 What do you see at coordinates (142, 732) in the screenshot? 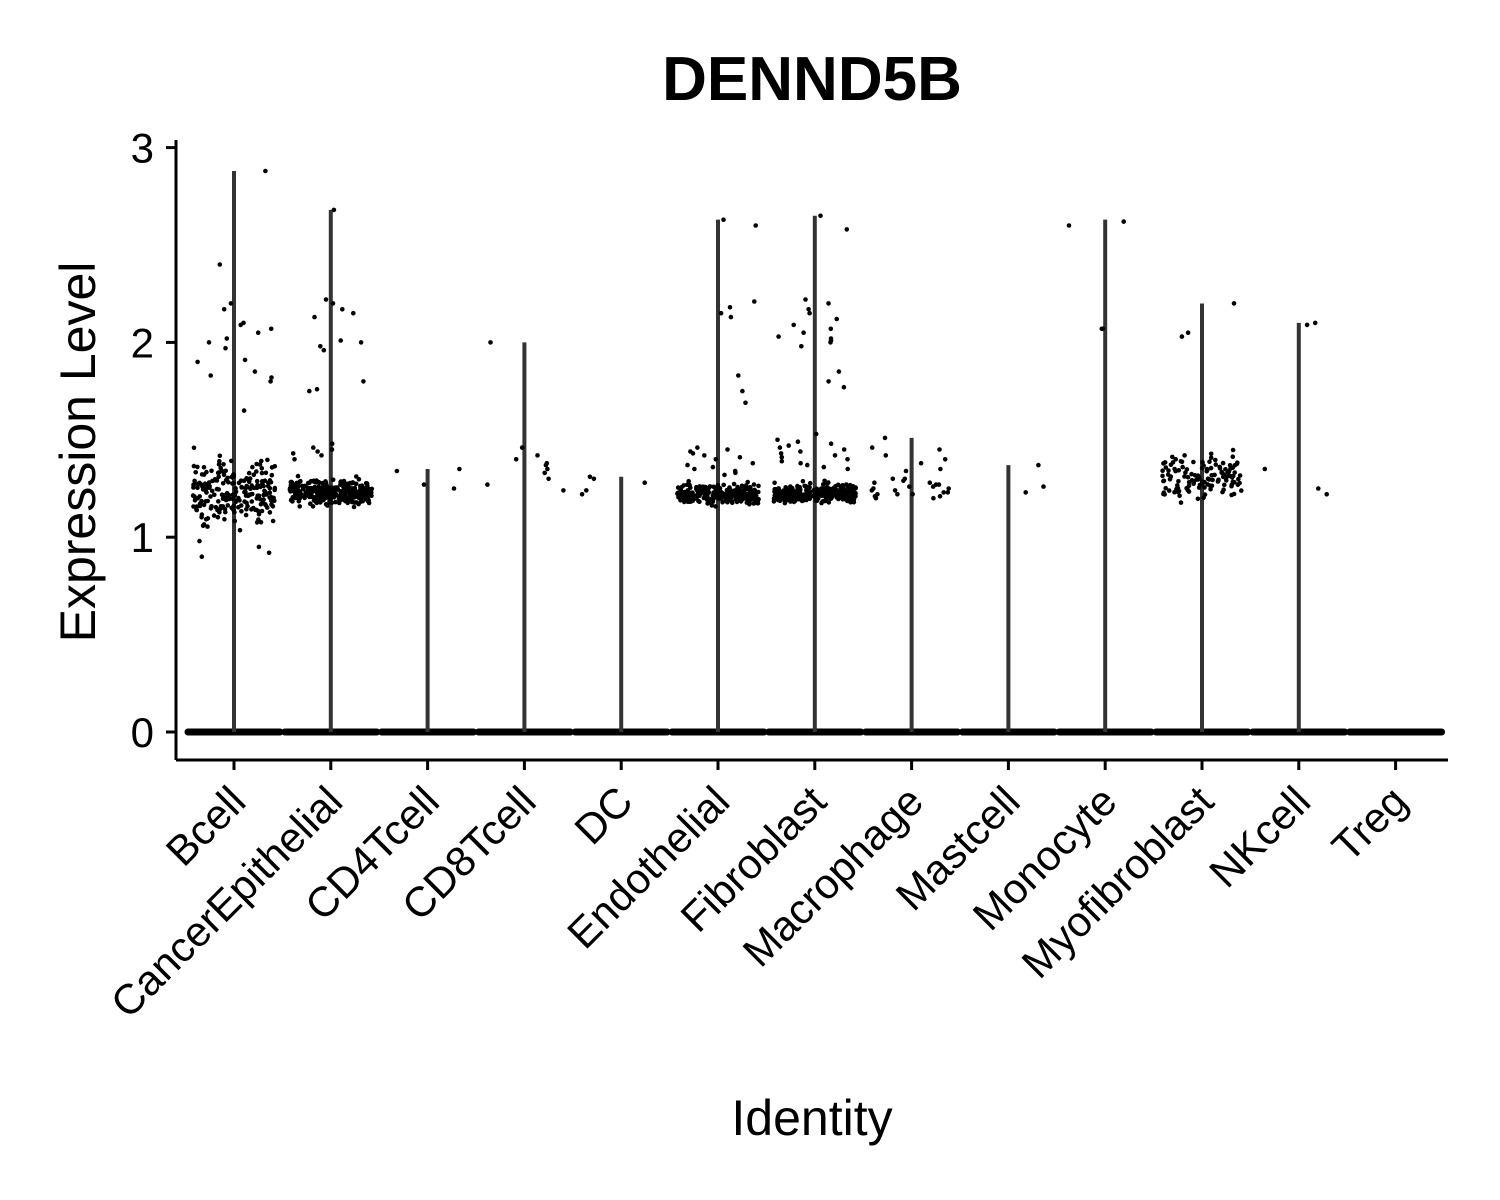
I see `y-tick-label: 0` at bounding box center [142, 732].